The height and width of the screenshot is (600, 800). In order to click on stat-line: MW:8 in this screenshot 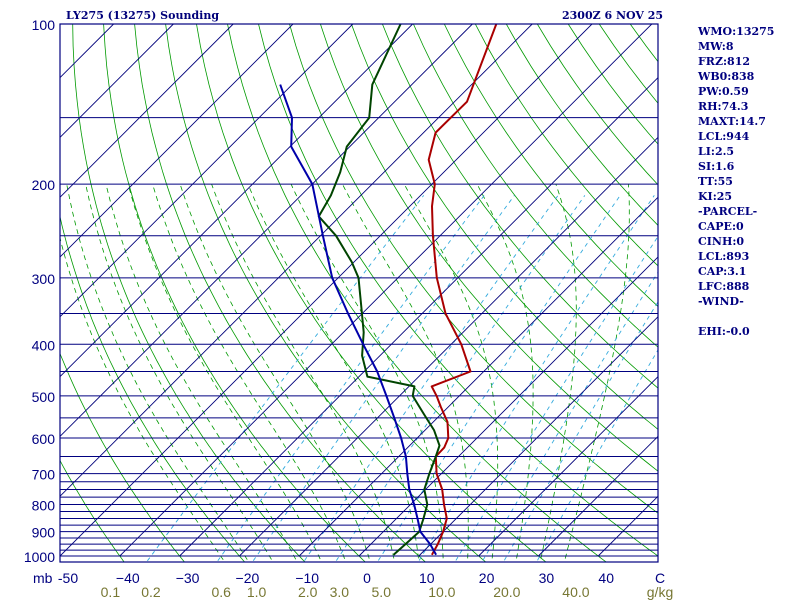, I will do `click(716, 46)`.